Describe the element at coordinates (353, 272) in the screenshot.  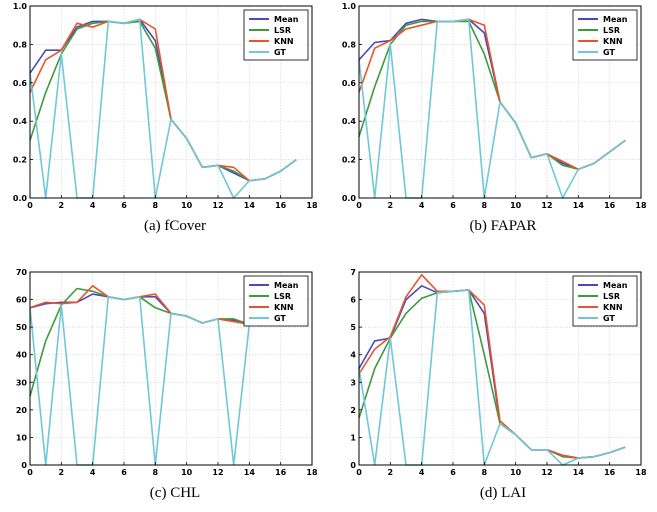
I see `y-tick-label: 7` at that location.